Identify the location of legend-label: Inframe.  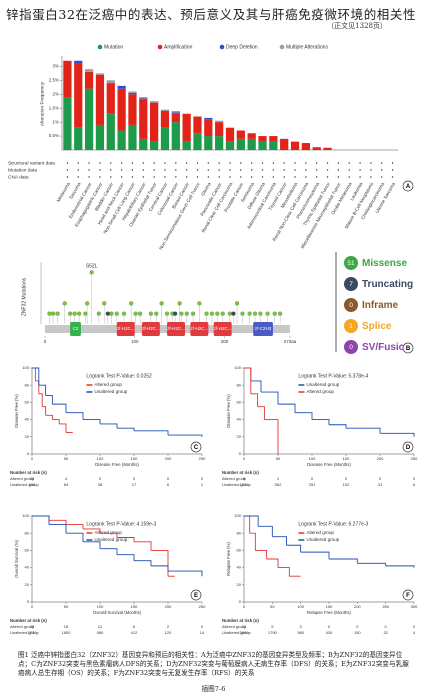
(380, 305).